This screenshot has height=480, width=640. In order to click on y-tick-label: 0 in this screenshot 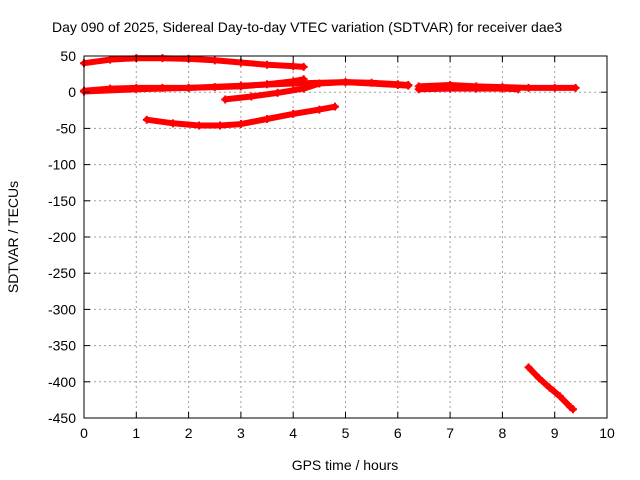, I will do `click(72, 92)`.